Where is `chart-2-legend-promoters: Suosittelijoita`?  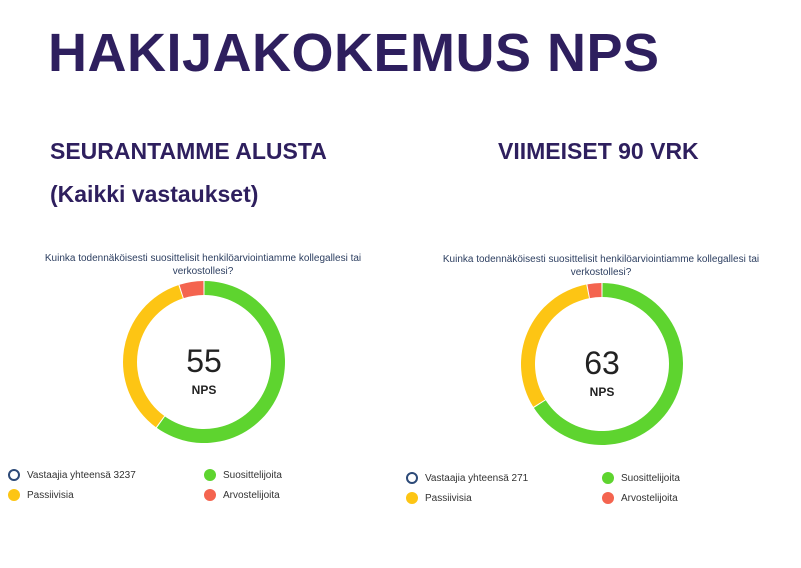 chart-2-legend-promoters: Suosittelijoita is located at coordinates (641, 478).